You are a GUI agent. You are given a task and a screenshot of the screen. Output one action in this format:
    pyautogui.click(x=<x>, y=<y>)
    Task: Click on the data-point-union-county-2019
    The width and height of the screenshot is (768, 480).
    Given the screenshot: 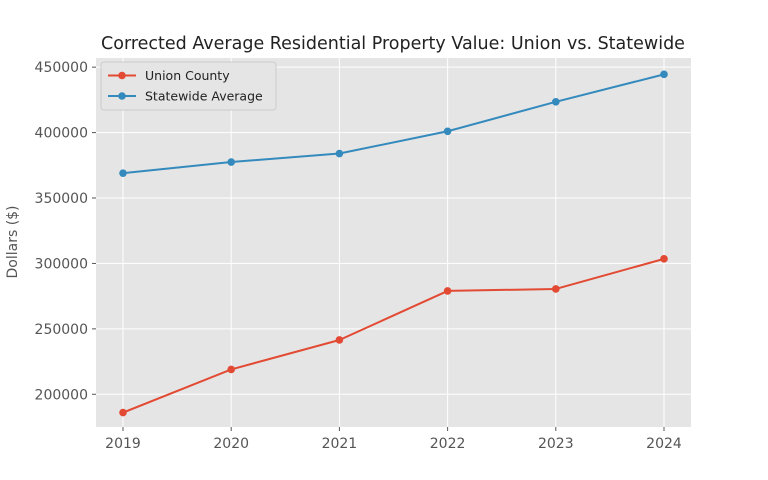 What is the action you would take?
    pyautogui.click(x=123, y=412)
    